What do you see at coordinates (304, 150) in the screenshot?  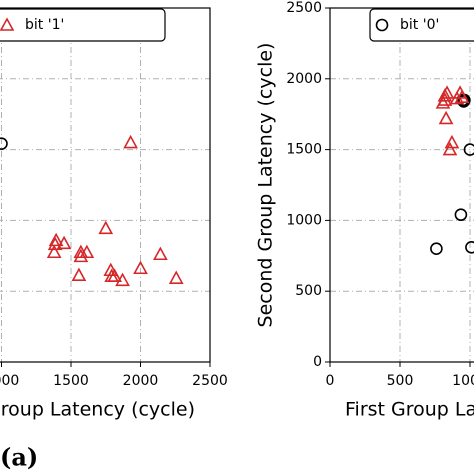 I see `y-tick-label: 1500` at bounding box center [304, 150].